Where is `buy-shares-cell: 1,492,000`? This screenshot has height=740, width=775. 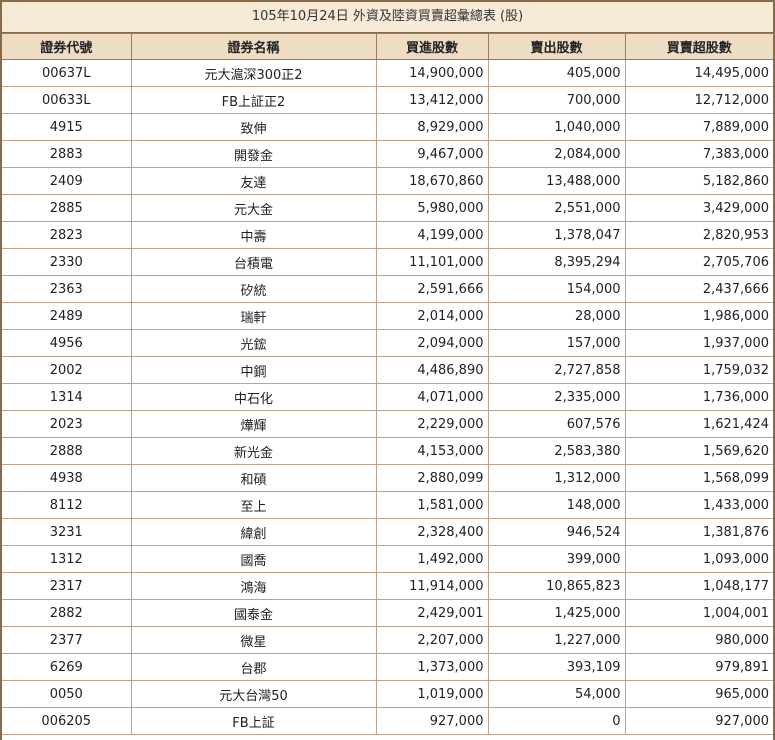 buy-shares-cell: 1,492,000 is located at coordinates (432, 559).